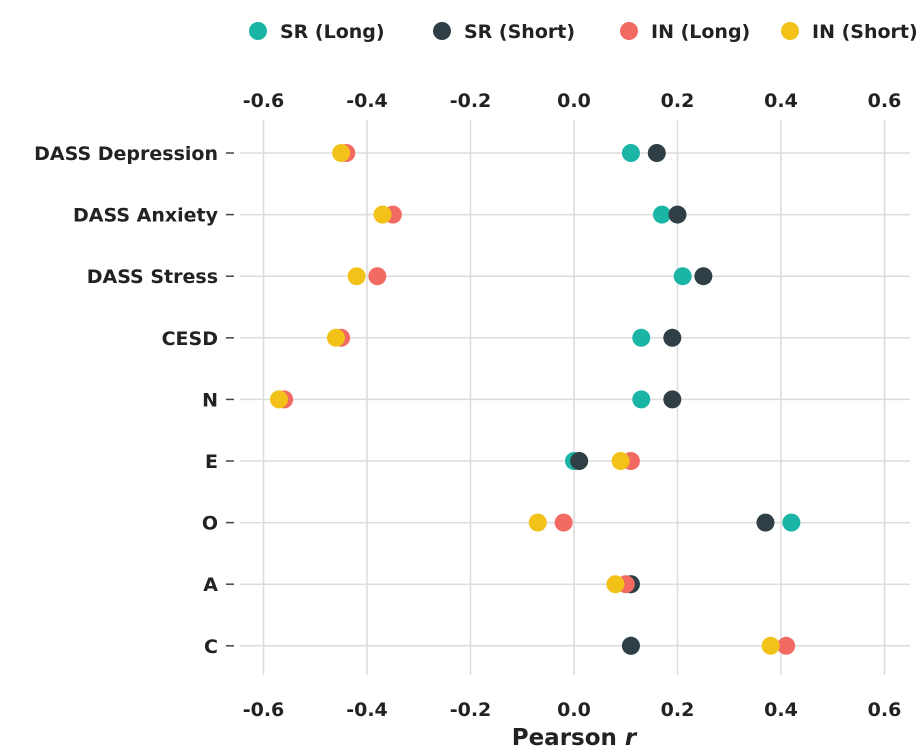  Describe the element at coordinates (210, 585) in the screenshot. I see `y-category-label: A` at that location.